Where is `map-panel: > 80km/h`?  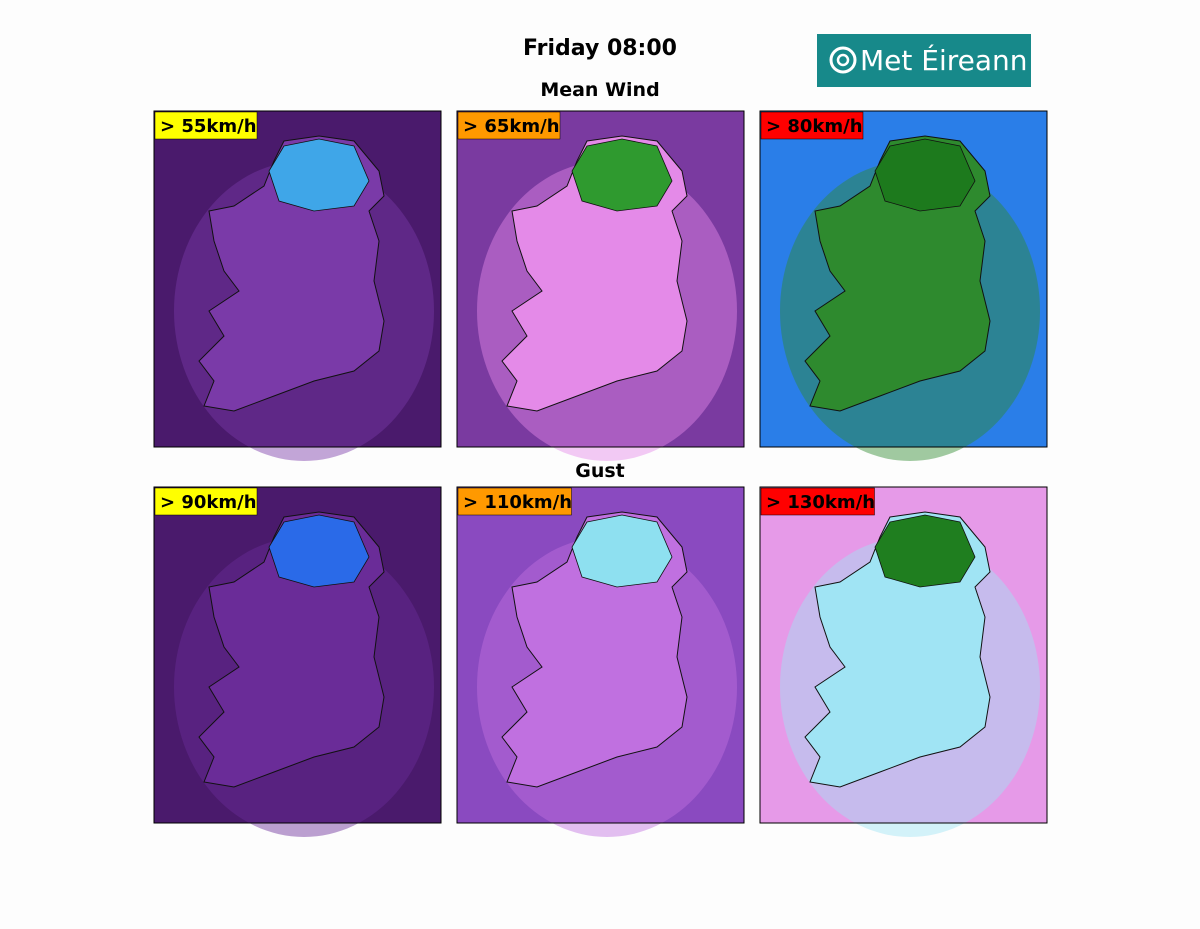 map-panel: > 80km/h is located at coordinates (903, 285).